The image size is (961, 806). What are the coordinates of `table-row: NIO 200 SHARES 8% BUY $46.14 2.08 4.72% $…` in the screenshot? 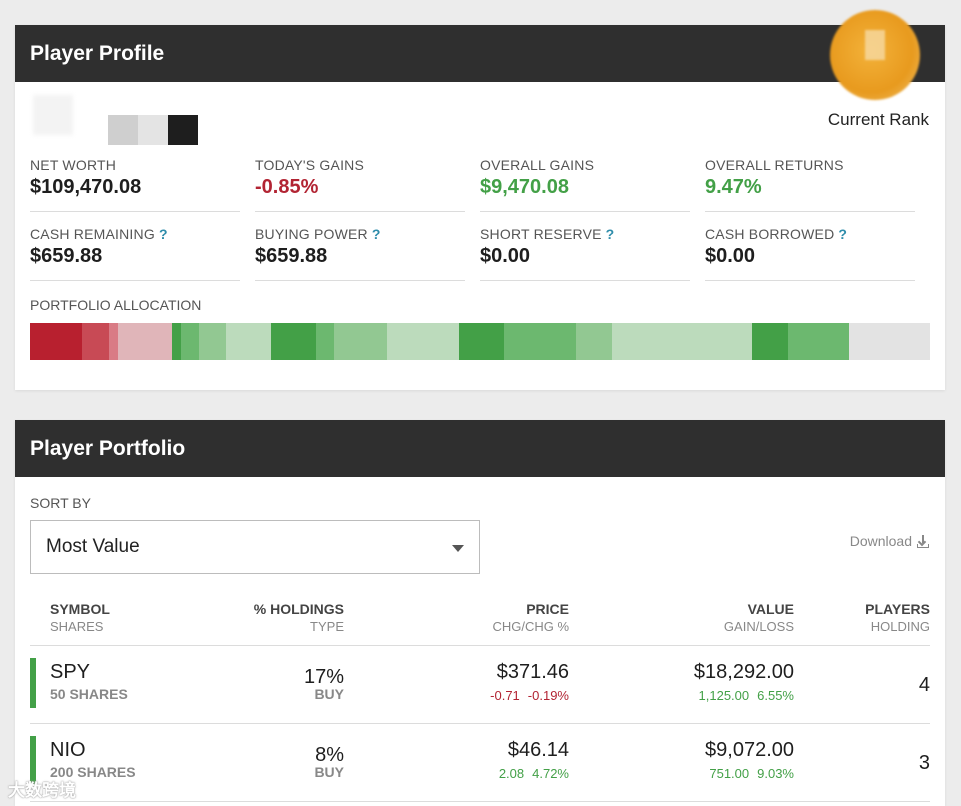 It's located at (480, 763).